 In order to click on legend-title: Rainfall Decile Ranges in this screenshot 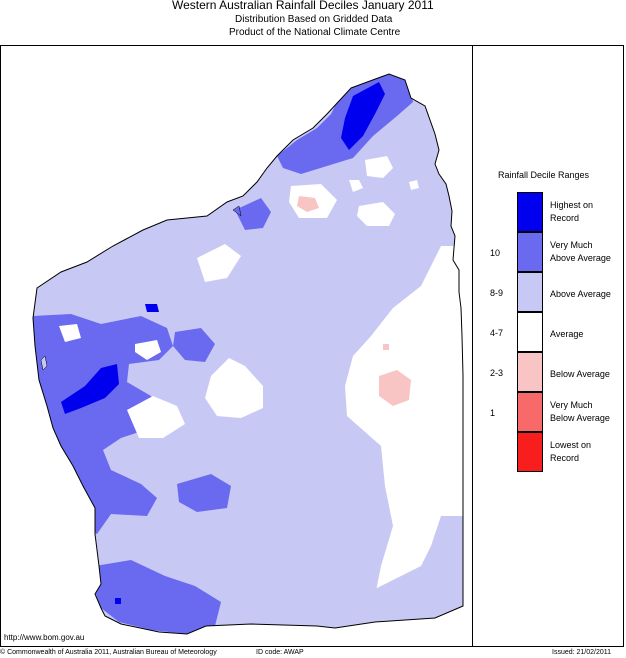, I will do `click(544, 175)`.